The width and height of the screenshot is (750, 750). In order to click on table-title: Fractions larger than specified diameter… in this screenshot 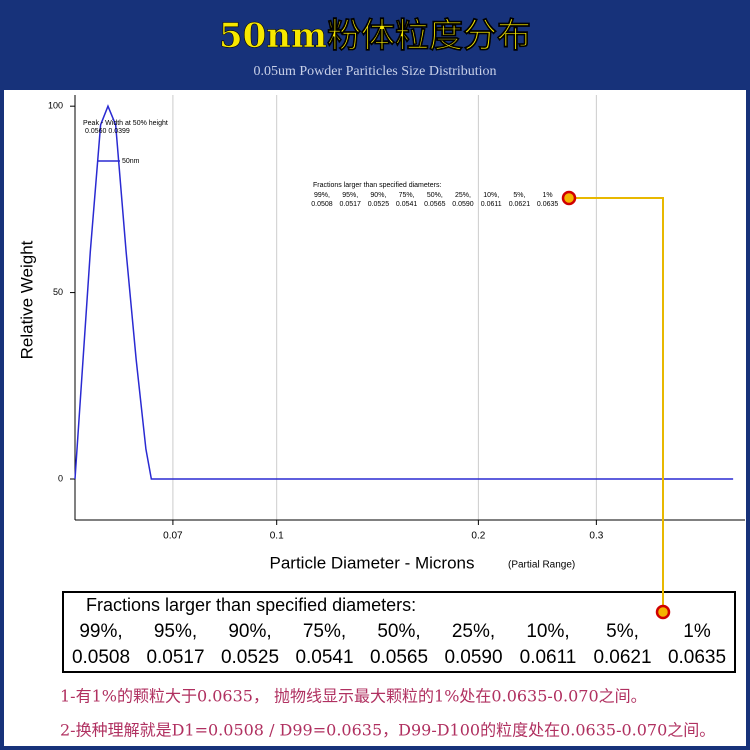, I will do `click(251, 605)`.